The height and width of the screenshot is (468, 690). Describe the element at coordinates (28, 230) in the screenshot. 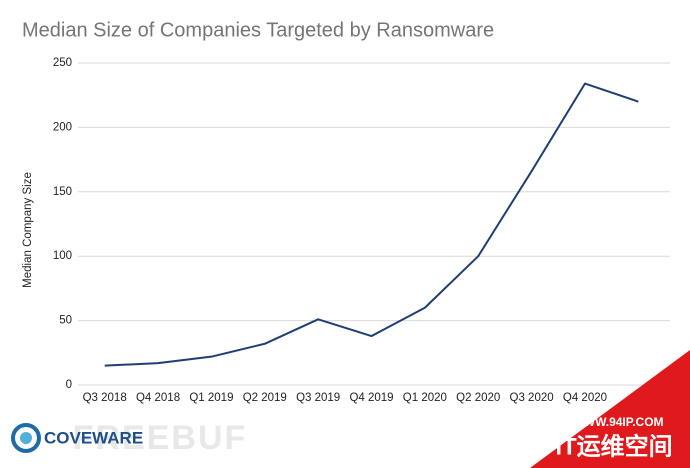

I see `y-axis-label: Median Company Size` at that location.